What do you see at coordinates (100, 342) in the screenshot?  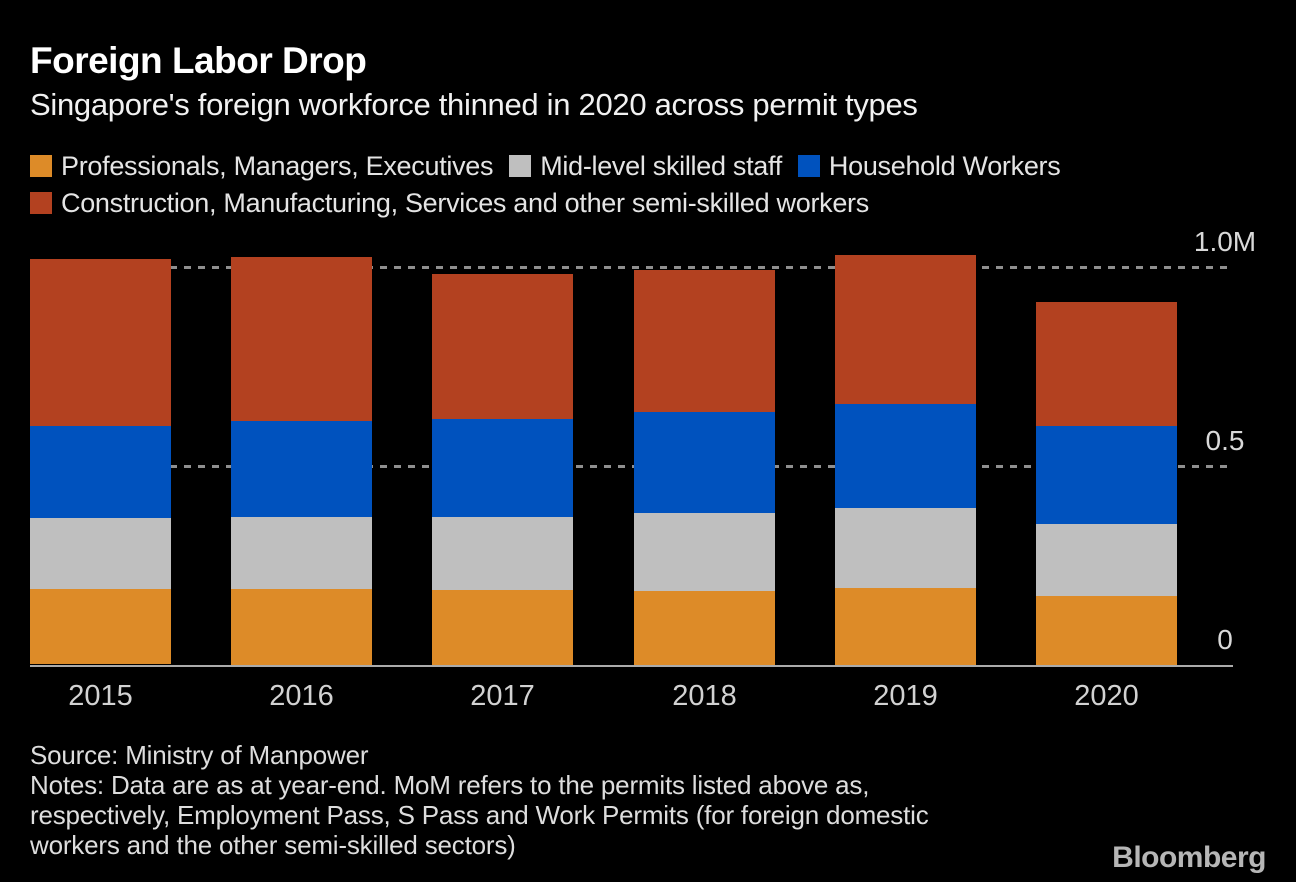 I see `segment-2015-construction` at bounding box center [100, 342].